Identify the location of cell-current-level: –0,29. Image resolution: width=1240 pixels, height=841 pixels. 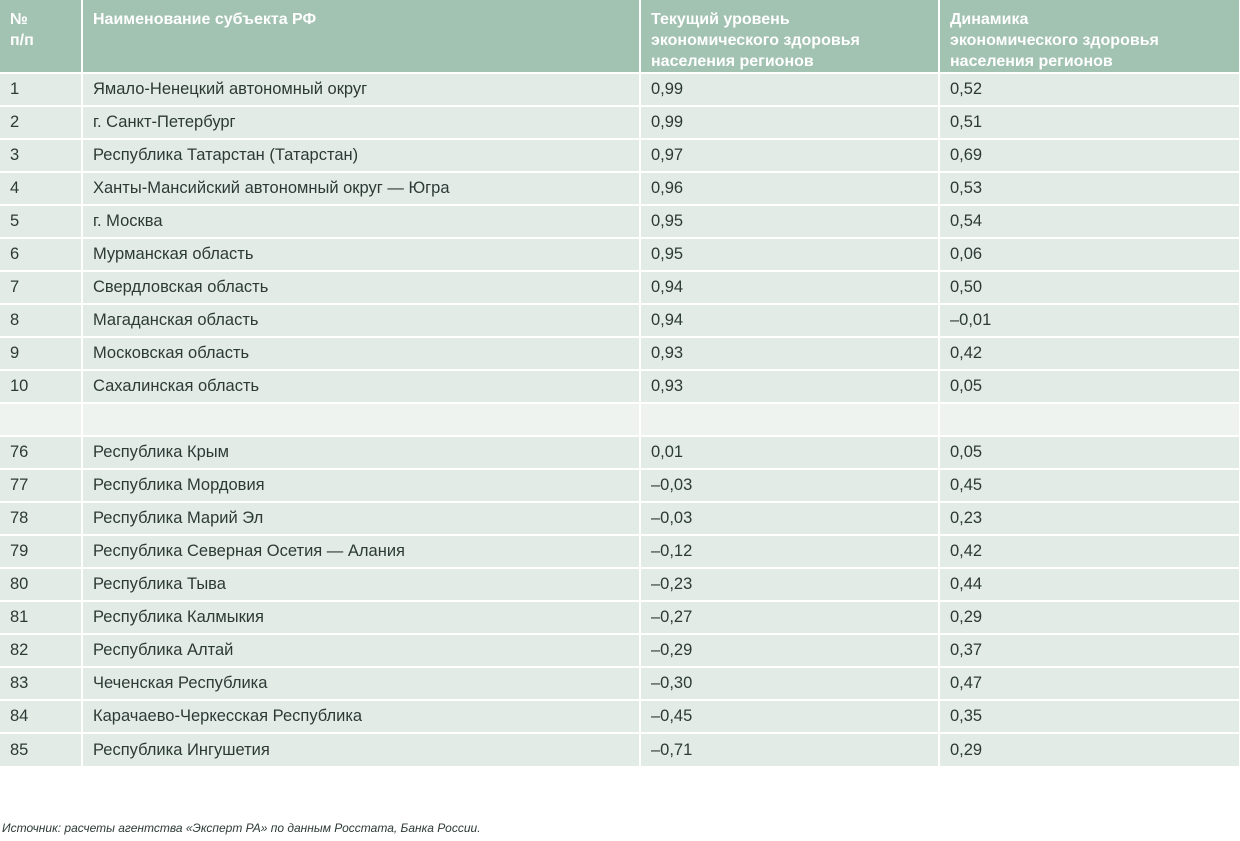
(790, 650).